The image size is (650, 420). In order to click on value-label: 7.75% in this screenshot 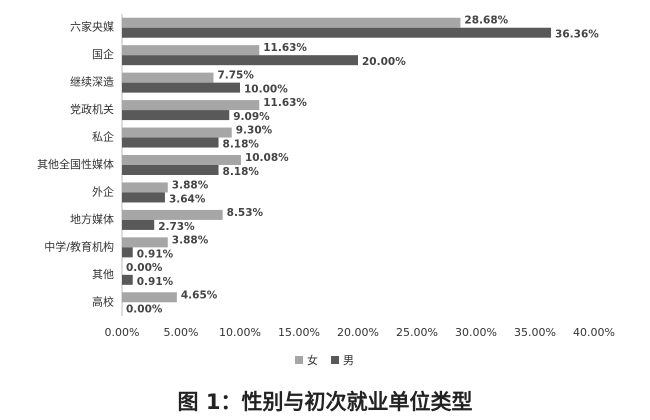, I will do `click(235, 76)`.